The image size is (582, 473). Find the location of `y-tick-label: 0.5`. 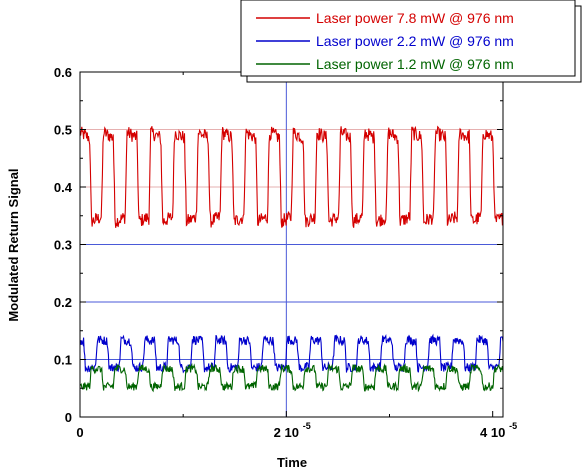

y-tick-label: 0.5 is located at coordinates (63, 130).